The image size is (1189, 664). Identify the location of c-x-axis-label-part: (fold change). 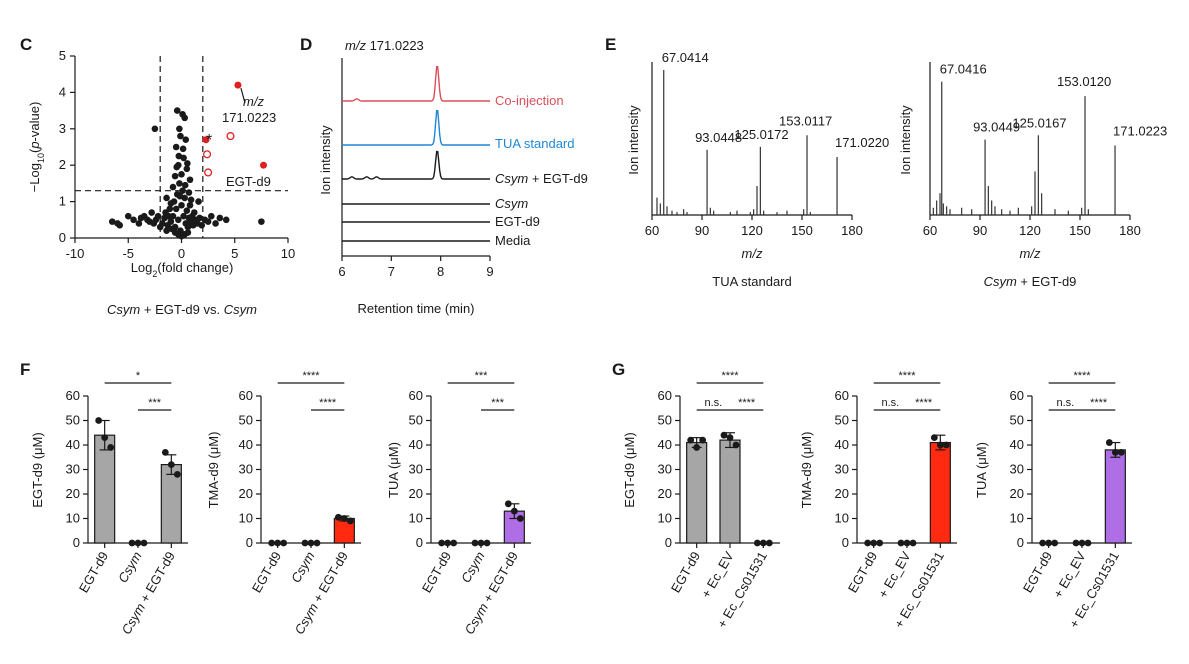
(195, 267).